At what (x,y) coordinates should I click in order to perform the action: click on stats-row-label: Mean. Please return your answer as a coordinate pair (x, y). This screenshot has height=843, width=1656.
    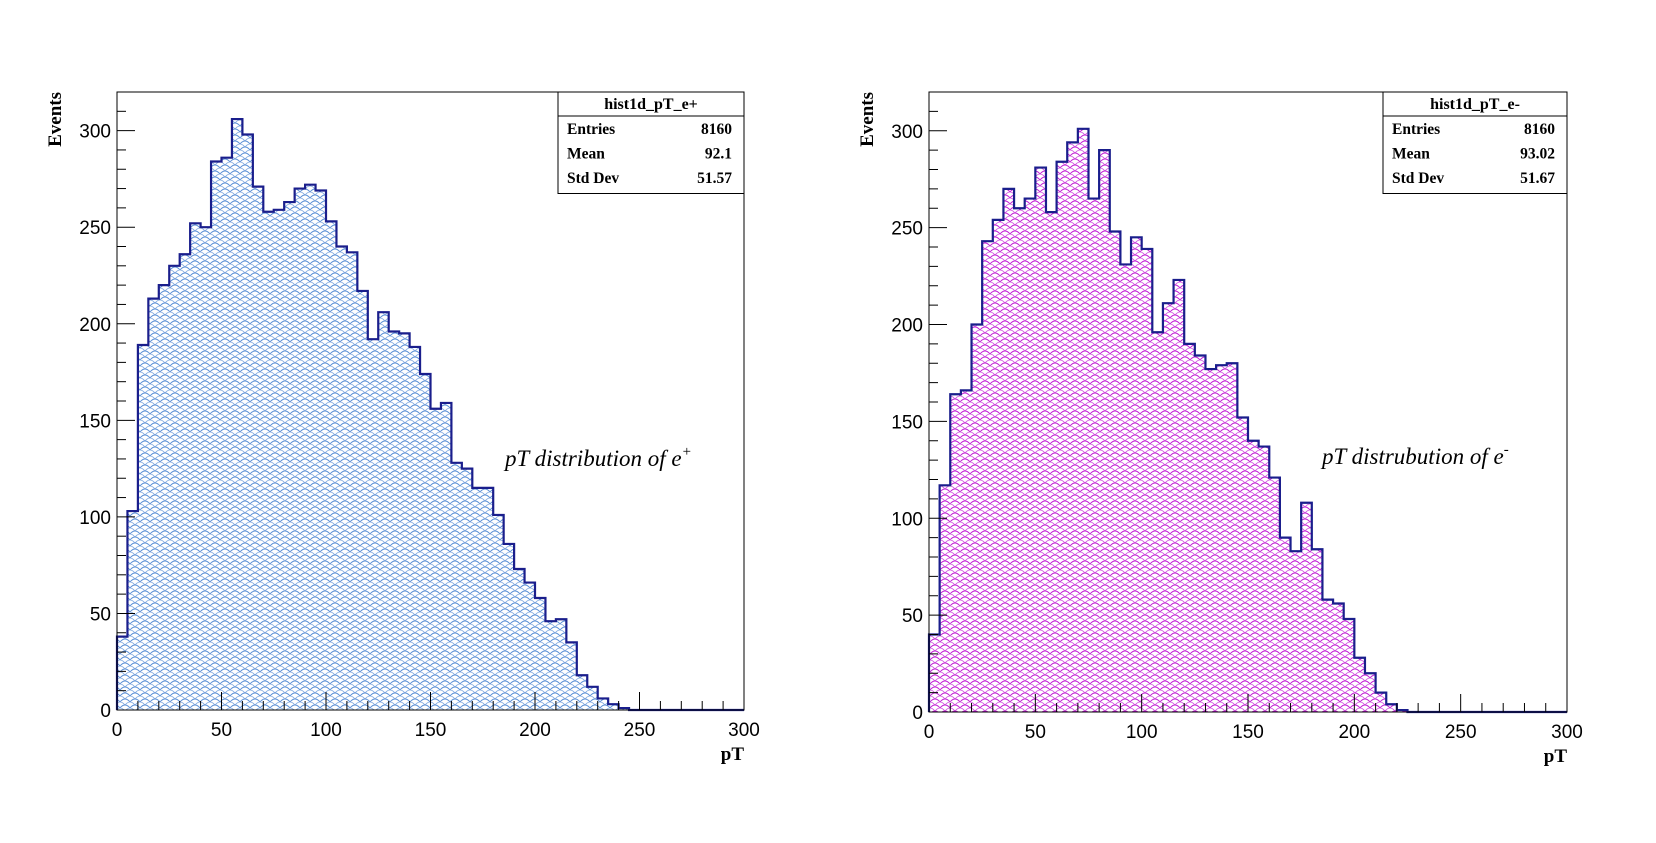
    Looking at the image, I should click on (1411, 154).